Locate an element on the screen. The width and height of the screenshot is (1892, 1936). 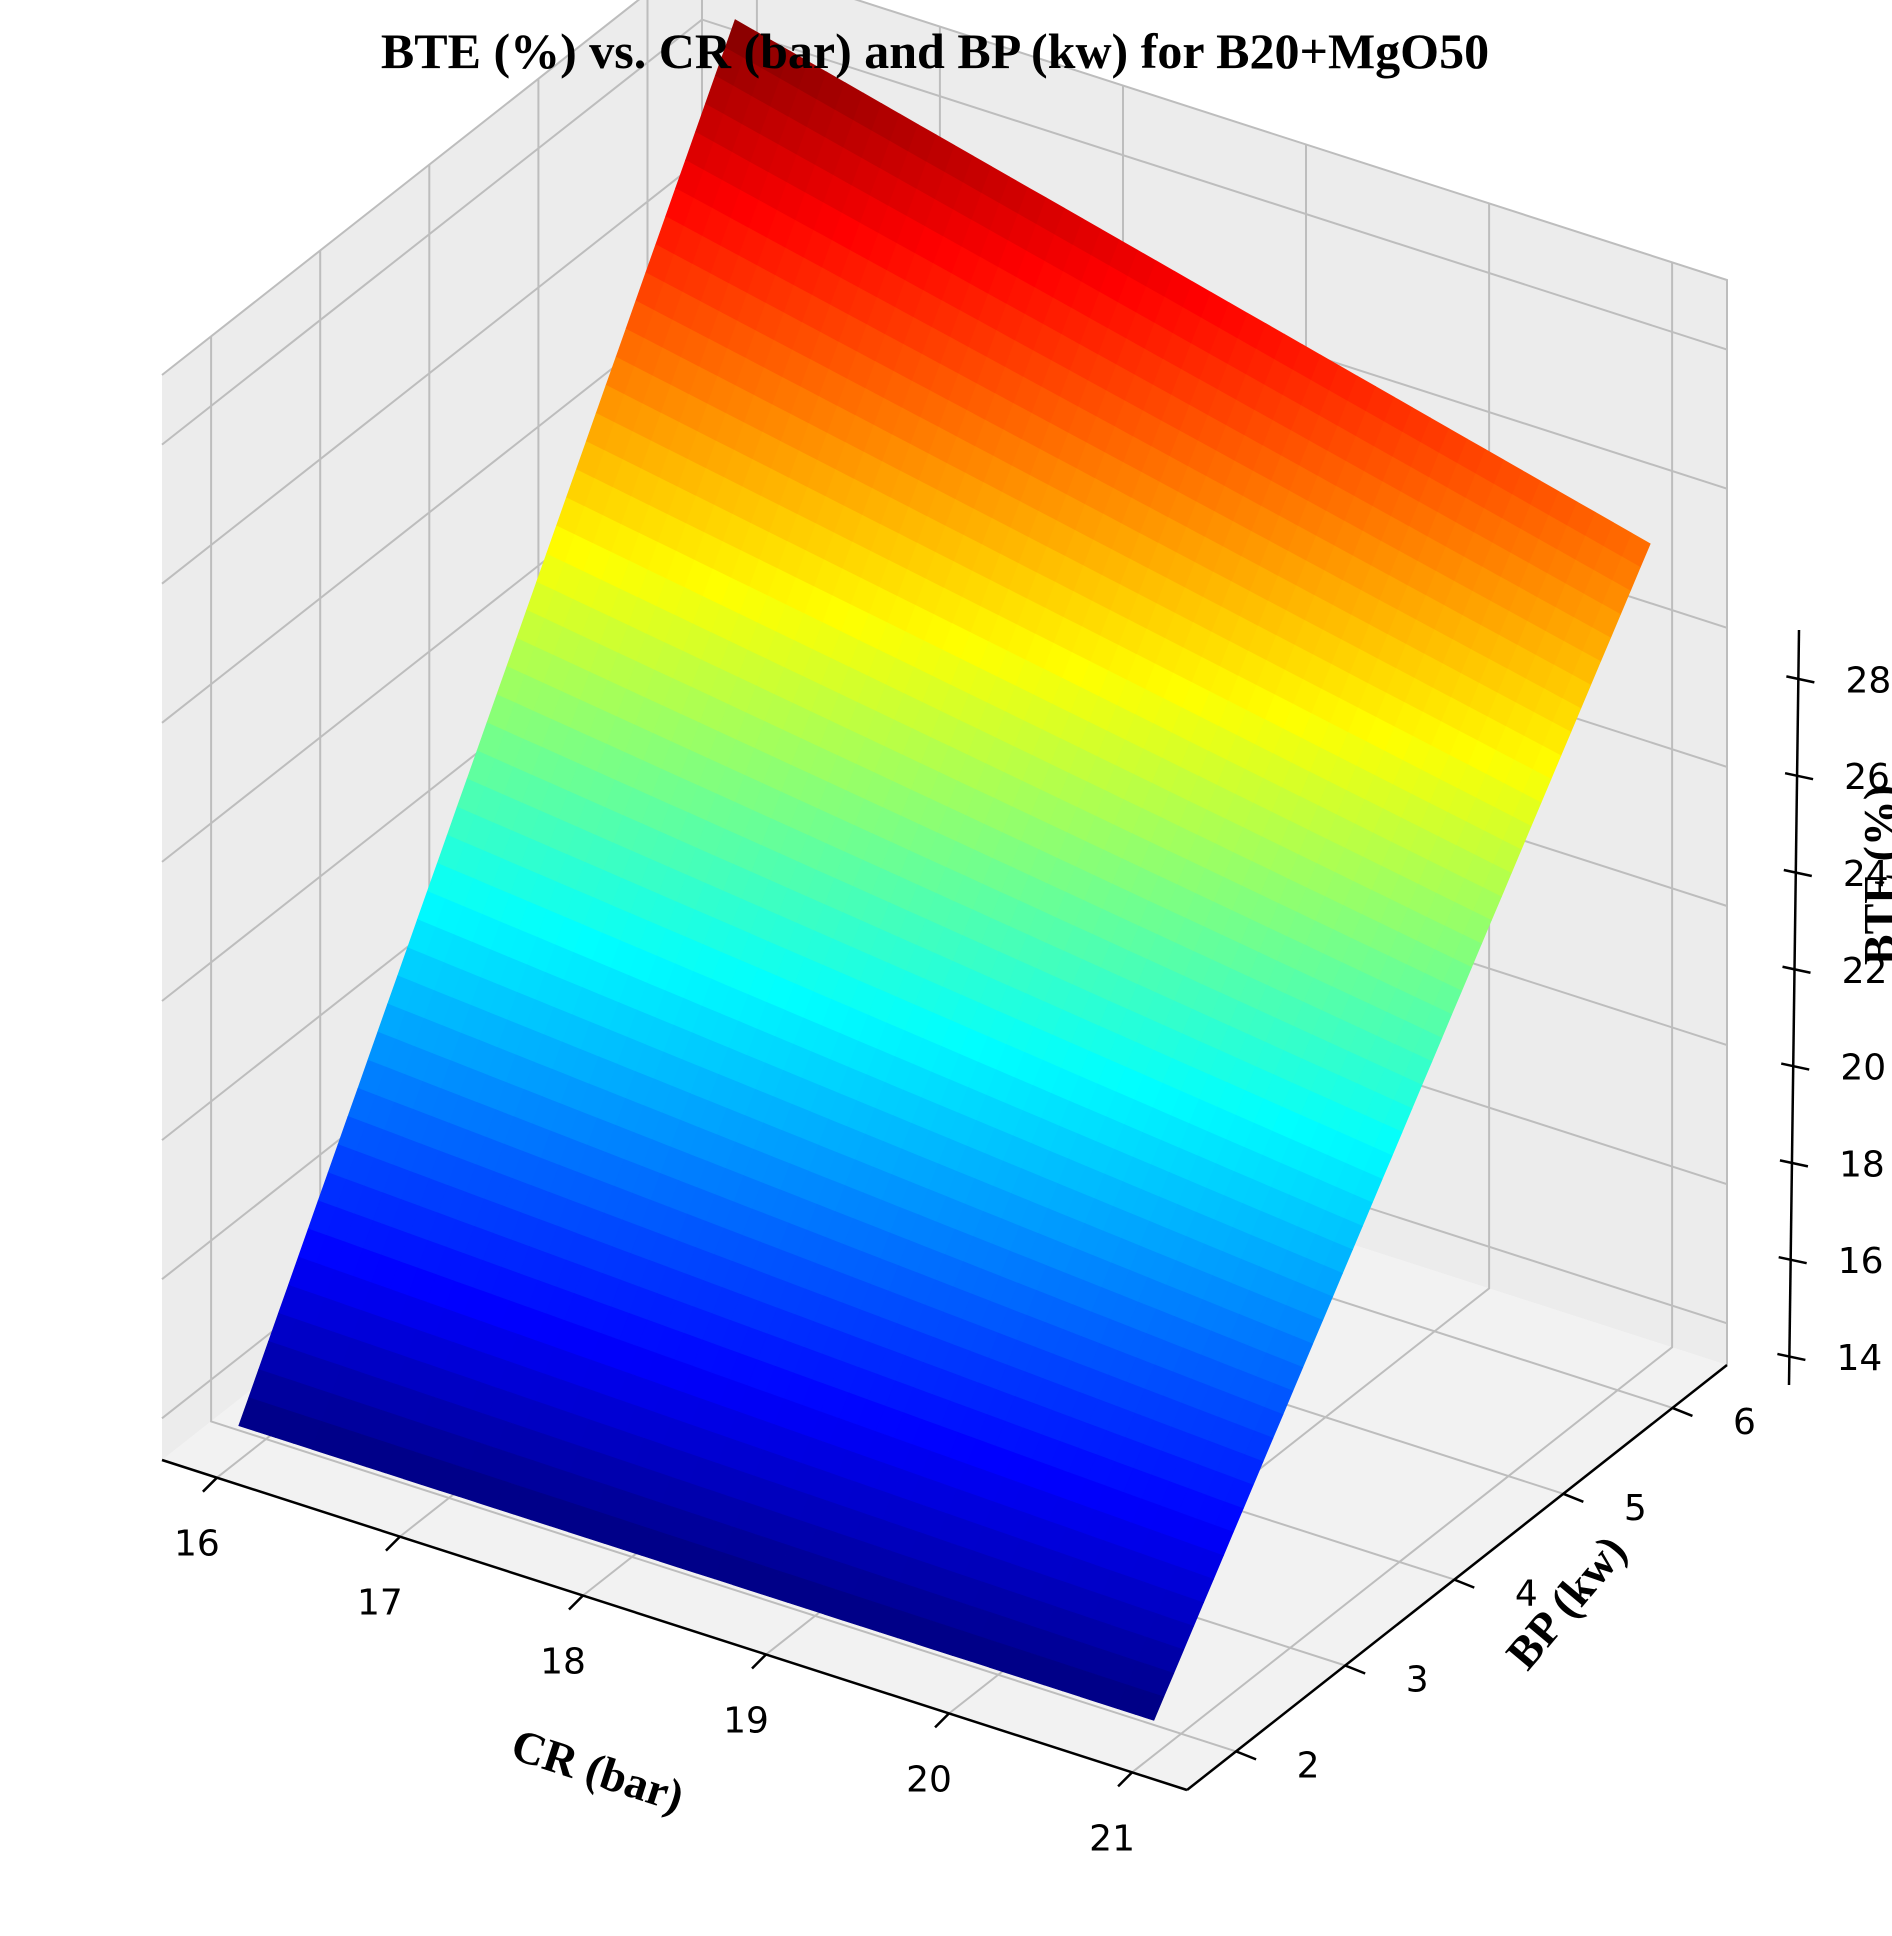
x-axis-line is located at coordinates (674, 1625).